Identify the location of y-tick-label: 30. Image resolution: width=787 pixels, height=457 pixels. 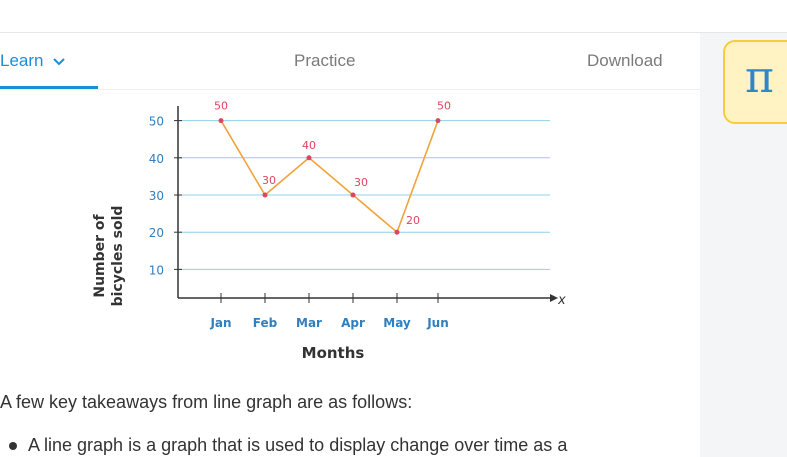
(156, 196).